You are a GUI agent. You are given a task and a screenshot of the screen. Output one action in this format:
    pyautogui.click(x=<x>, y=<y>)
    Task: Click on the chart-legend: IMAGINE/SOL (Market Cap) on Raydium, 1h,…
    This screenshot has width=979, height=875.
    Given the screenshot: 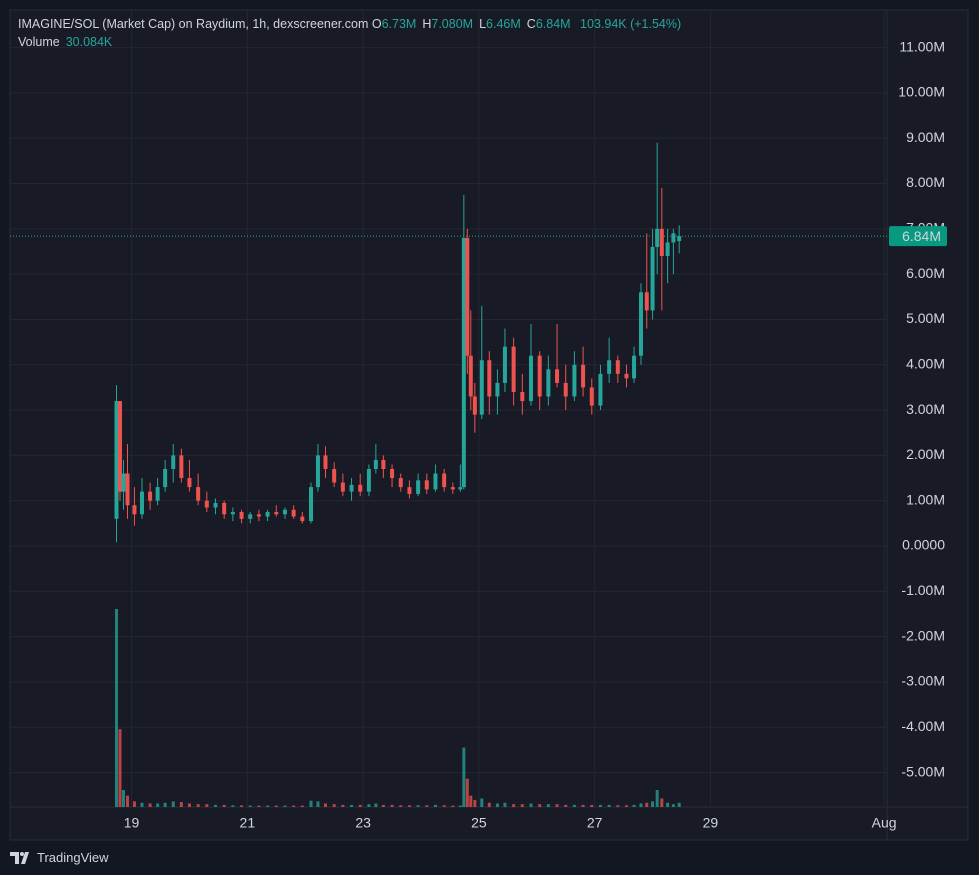 What is the action you would take?
    pyautogui.click(x=352, y=24)
    